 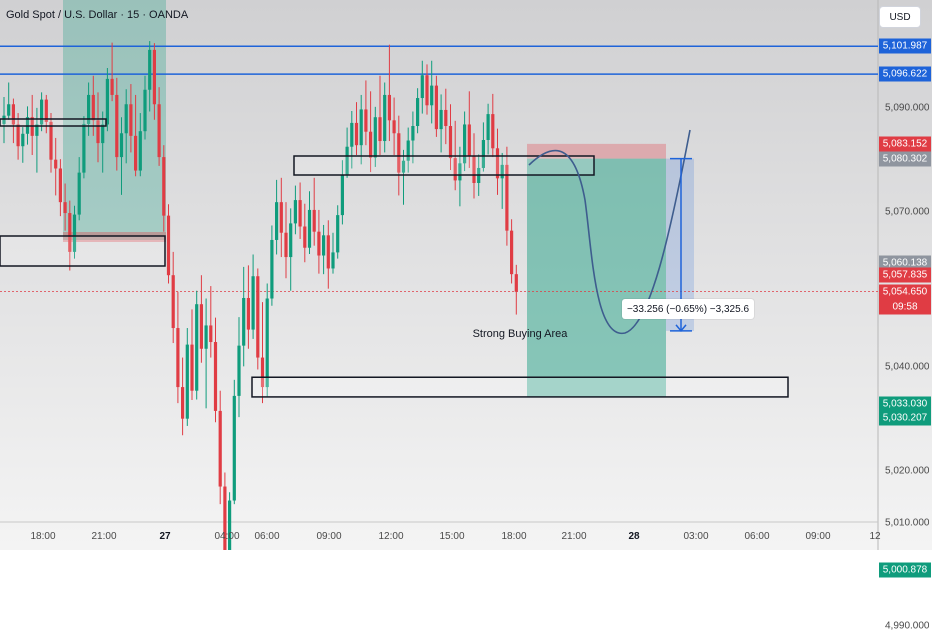 What do you see at coordinates (905, 275) in the screenshot?
I see `price-tag: 5,057.835` at bounding box center [905, 275].